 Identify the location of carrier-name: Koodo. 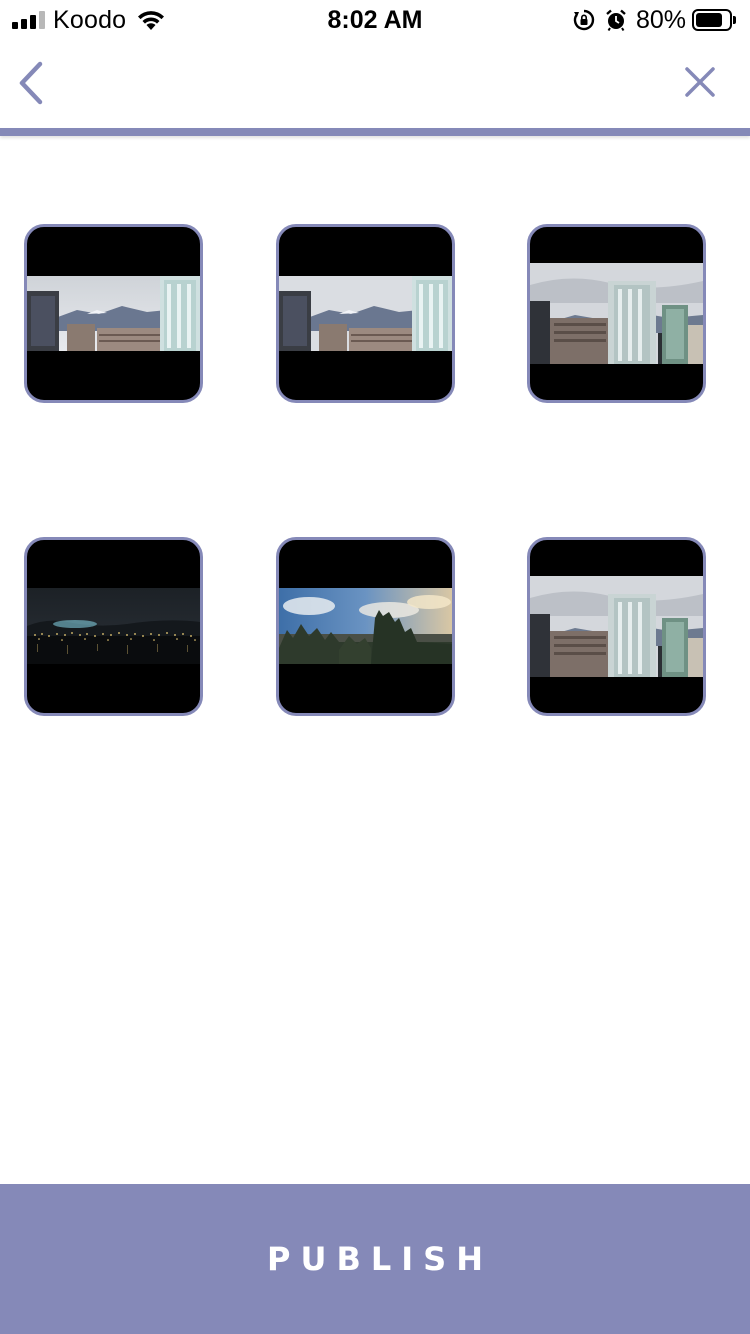
(90, 19).